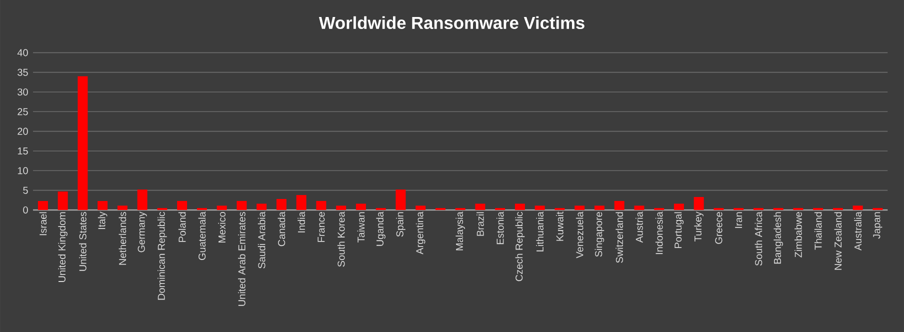 The height and width of the screenshot is (332, 904). Describe the element at coordinates (341, 239) in the screenshot. I see `x-tick-label: South Korea` at that location.